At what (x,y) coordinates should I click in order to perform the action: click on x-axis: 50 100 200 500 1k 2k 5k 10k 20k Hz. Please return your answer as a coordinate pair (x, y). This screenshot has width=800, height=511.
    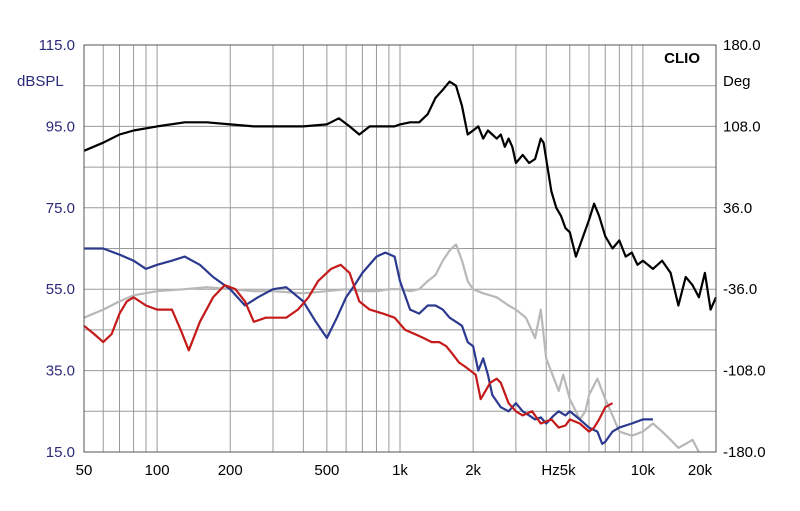
    Looking at the image, I should click on (394, 470).